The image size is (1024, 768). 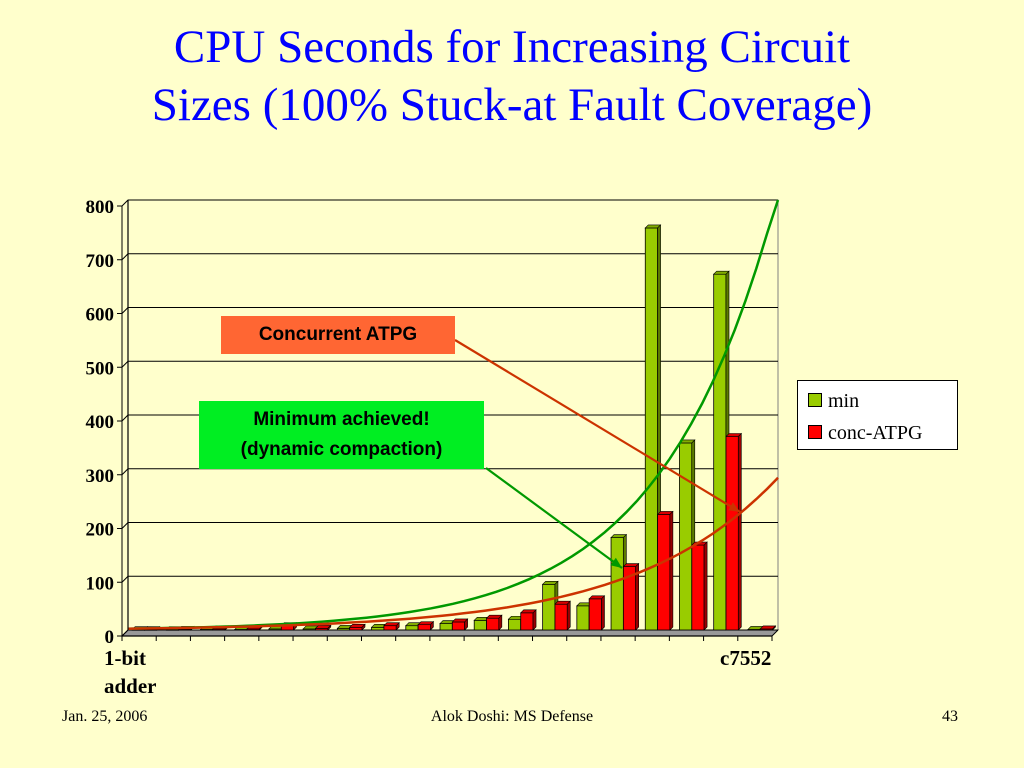 I want to click on y-tick-label-700: 700, so click(x=100, y=261).